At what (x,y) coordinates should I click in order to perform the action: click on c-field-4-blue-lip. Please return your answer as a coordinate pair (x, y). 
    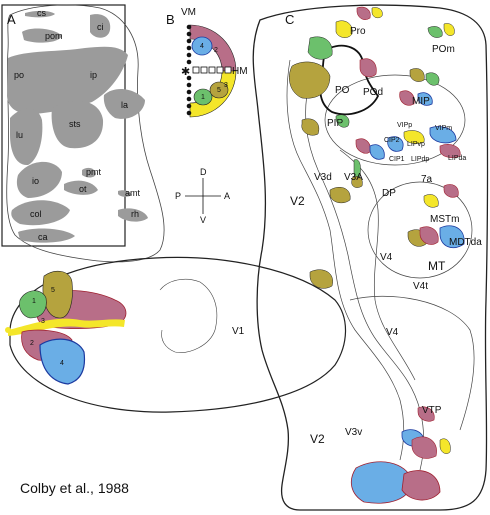
    Looking at the image, I should click on (443, 135).